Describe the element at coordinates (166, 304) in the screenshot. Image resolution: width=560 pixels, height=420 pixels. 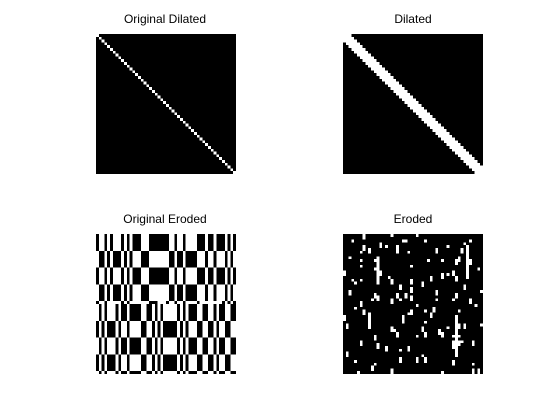
I see `binary-image-original-eroded` at that location.